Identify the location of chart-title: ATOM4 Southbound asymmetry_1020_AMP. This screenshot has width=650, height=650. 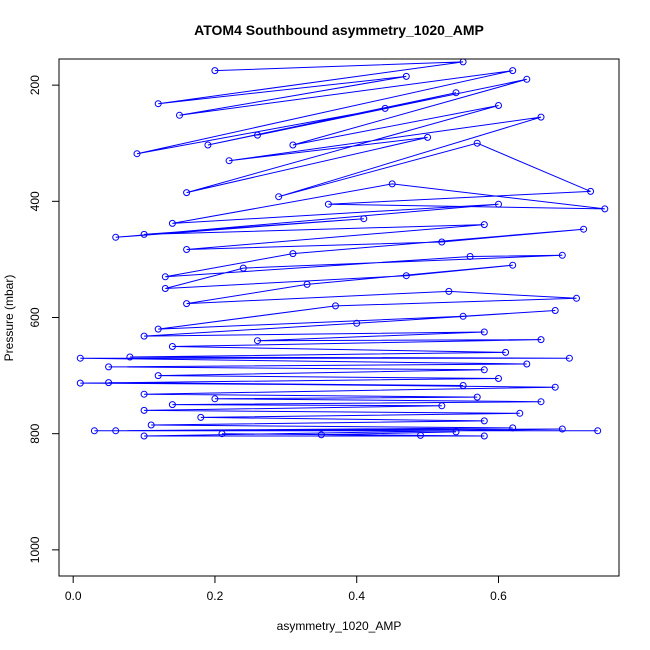
(339, 30).